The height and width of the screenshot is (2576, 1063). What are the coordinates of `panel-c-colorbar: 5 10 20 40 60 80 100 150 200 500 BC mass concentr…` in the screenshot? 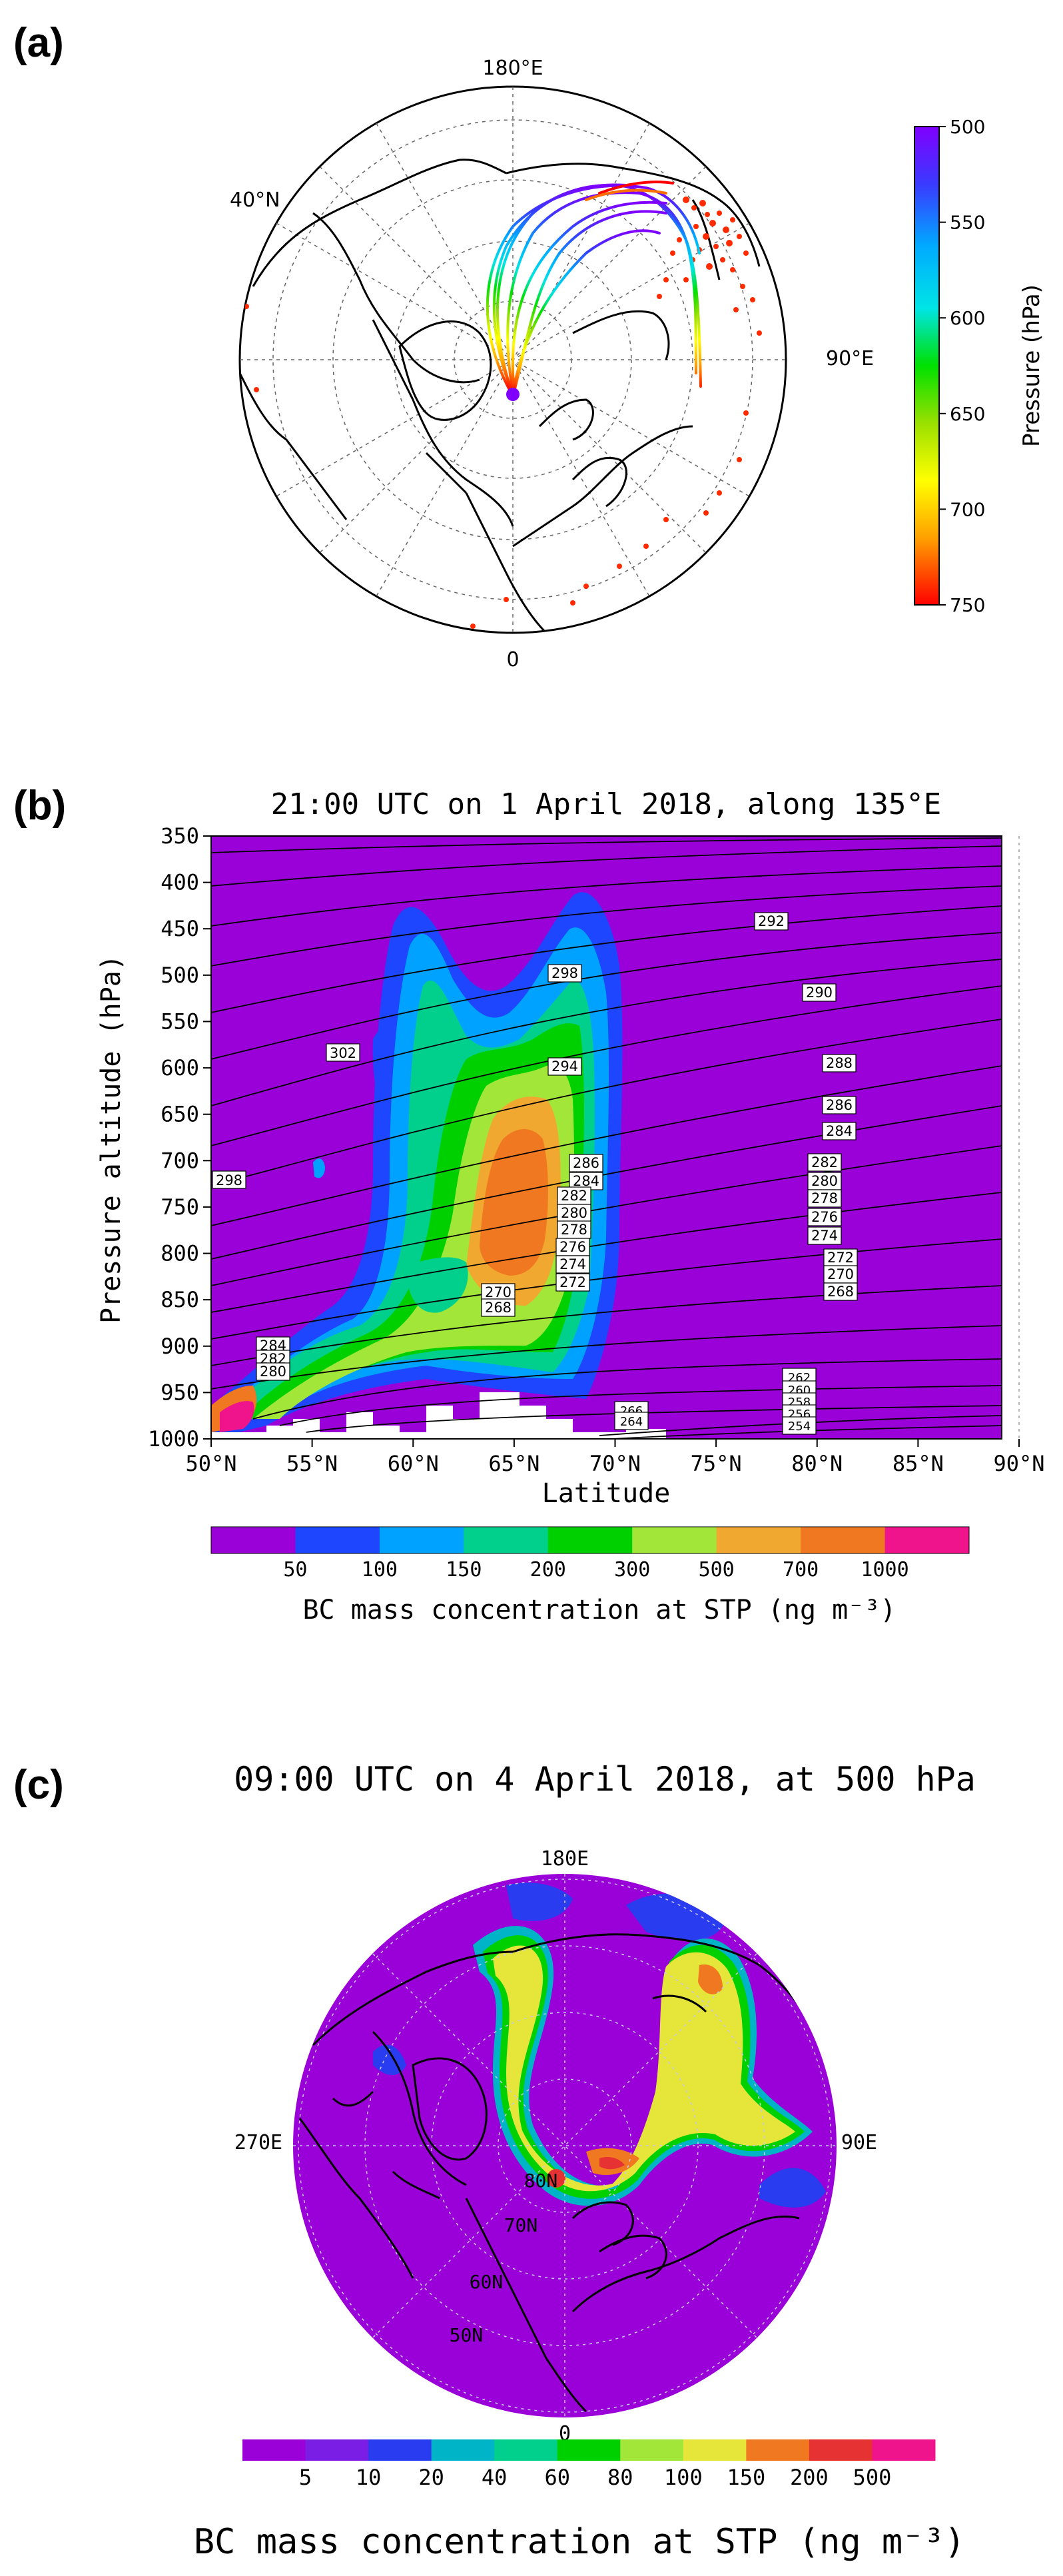 It's located at (579, 2501).